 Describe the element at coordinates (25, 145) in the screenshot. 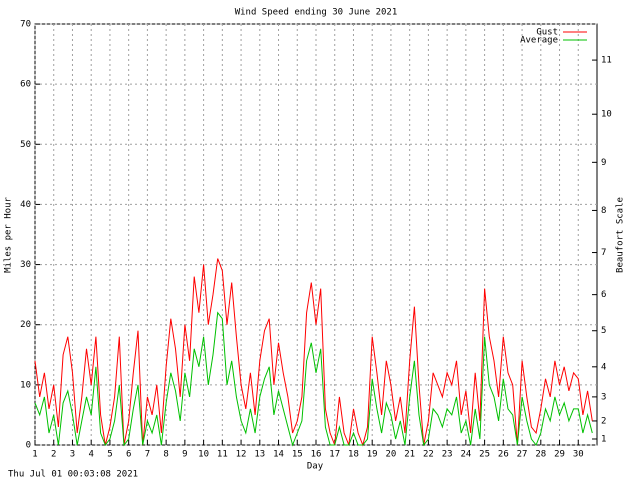

I see `y-tick-label: 50` at that location.